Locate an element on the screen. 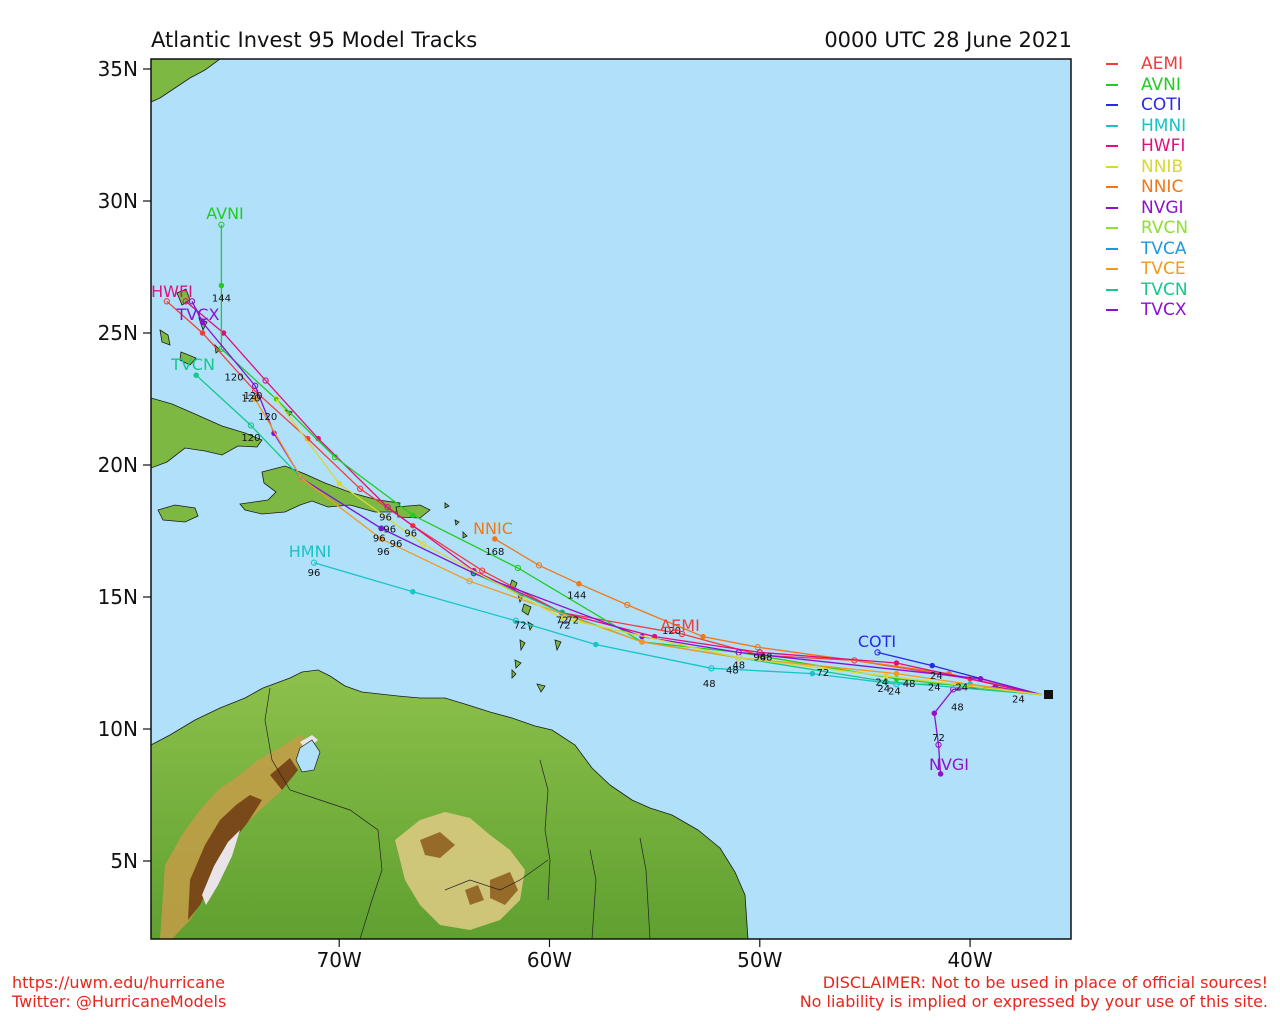  andes-snow is located at coordinates (260, 820).